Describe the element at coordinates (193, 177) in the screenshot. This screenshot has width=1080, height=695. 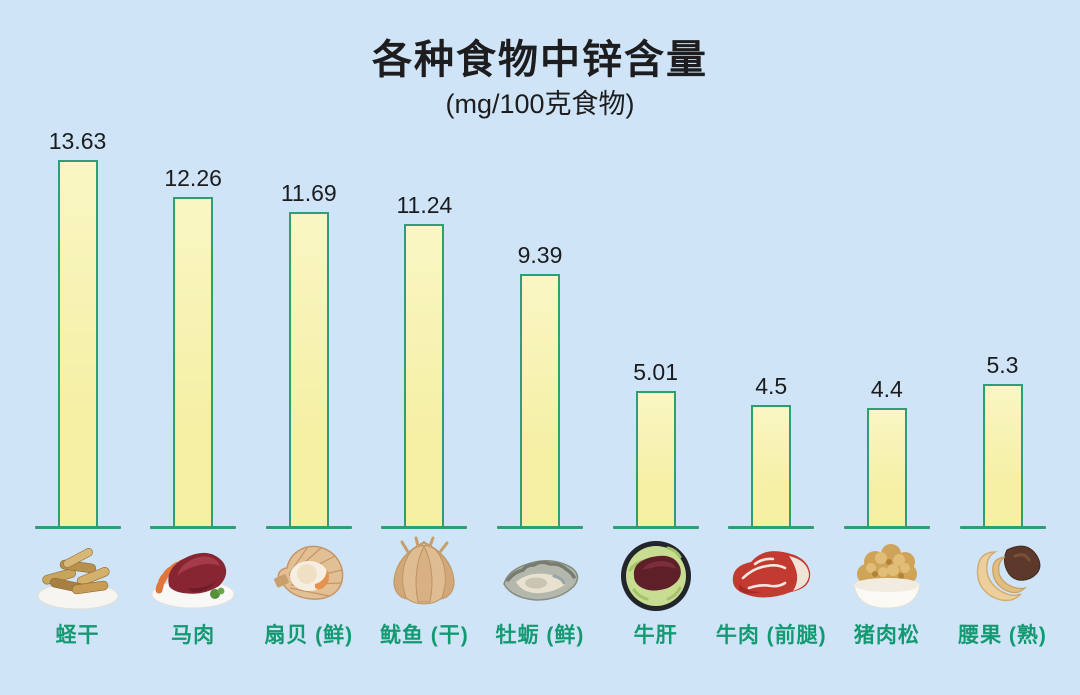
I see `bar-value-label: 12.26` at that location.